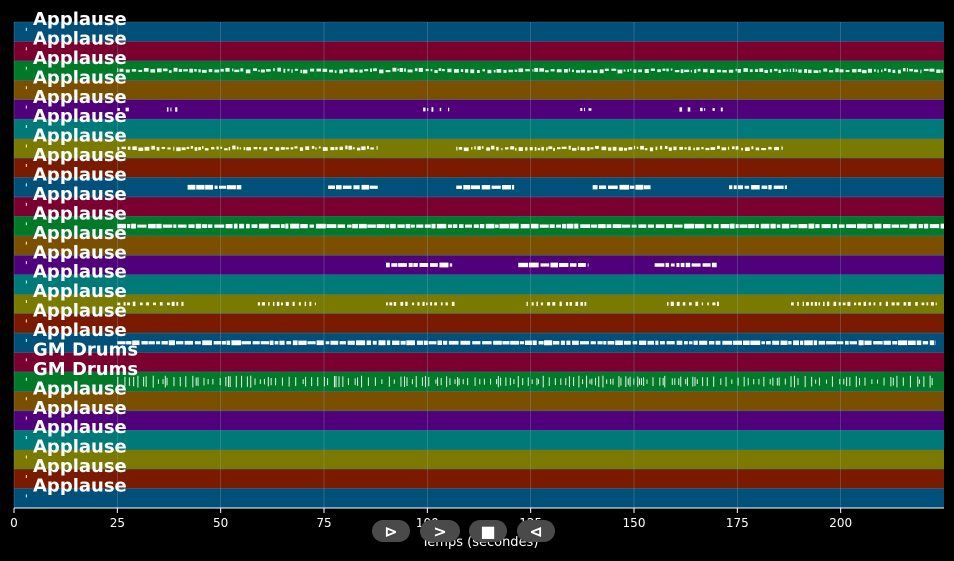 The image size is (954, 561). I want to click on x-tick-label: 50, so click(220, 523).